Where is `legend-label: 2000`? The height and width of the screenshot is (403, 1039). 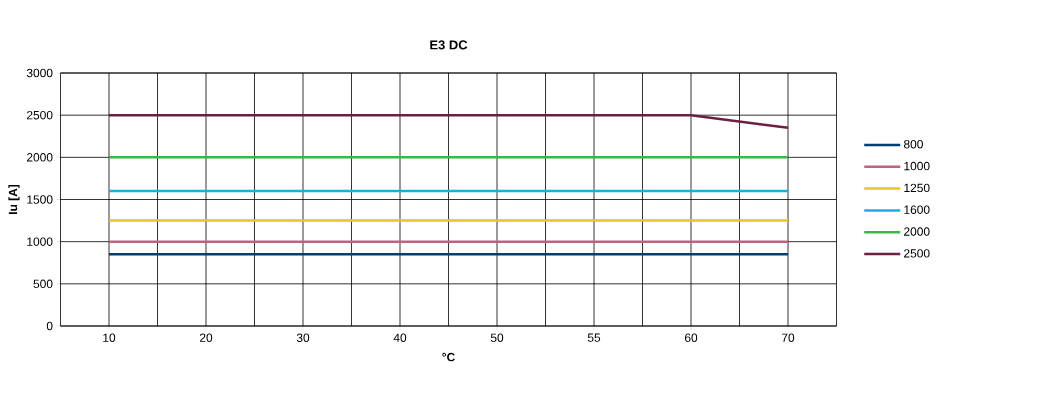
legend-label: 2000 is located at coordinates (917, 231).